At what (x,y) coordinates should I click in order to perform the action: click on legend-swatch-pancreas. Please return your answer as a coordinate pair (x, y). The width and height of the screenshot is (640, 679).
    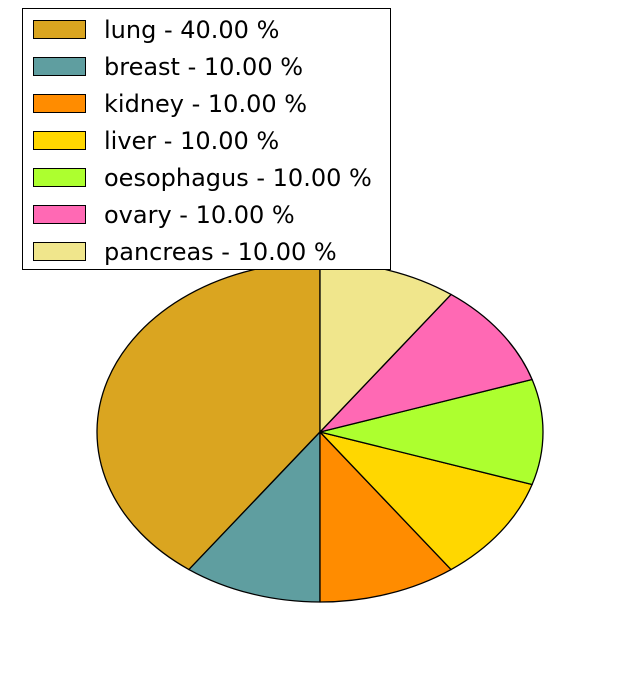
    Looking at the image, I should click on (59, 251).